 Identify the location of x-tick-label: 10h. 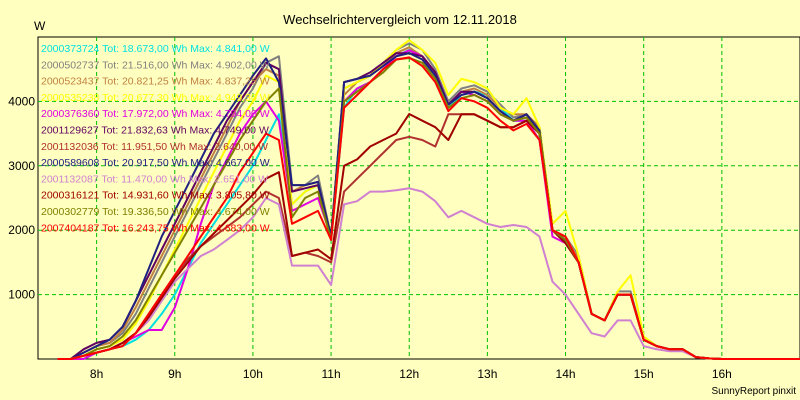
(253, 374).